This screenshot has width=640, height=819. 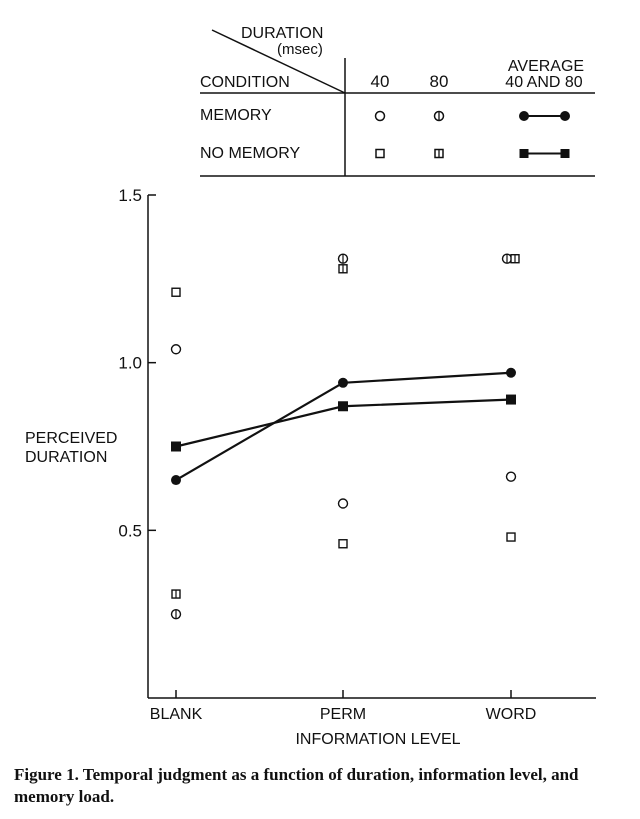 What do you see at coordinates (543, 82) in the screenshot?
I see `legend-average-label-2: 40 AND 80` at bounding box center [543, 82].